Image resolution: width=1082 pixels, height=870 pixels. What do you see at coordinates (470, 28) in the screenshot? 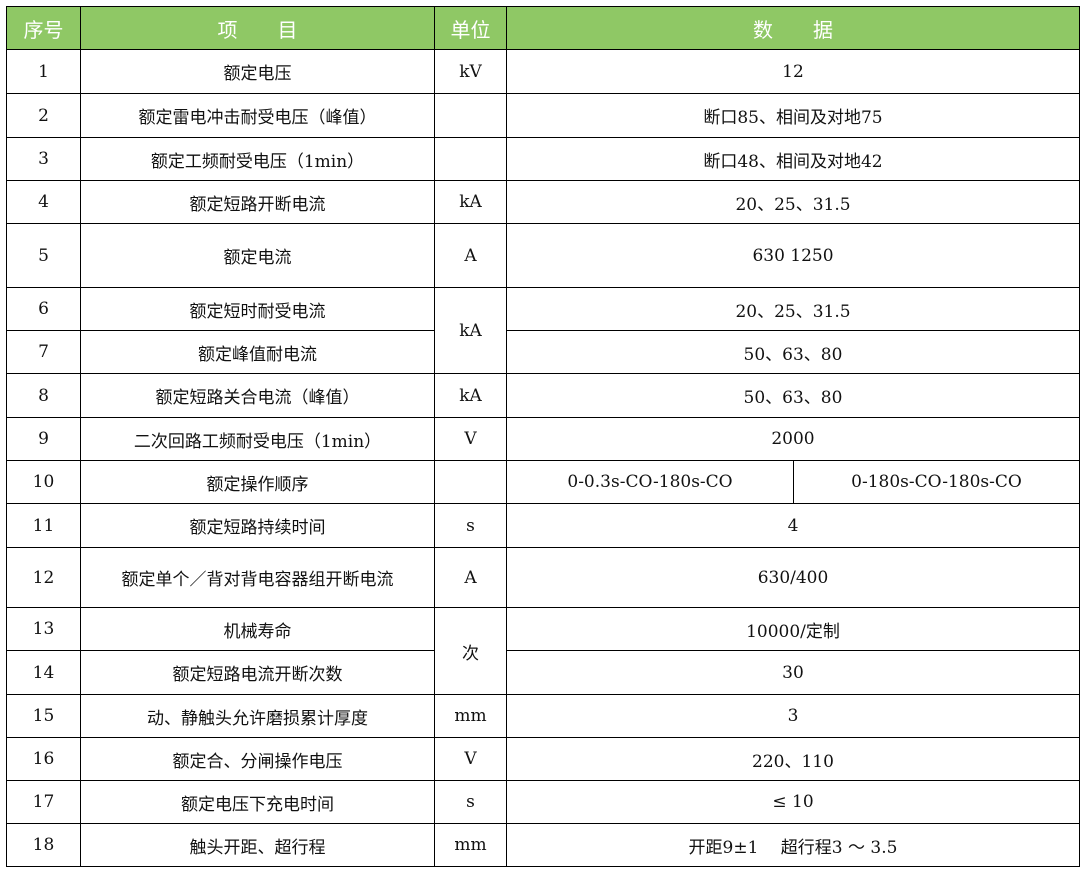
I see `header-unit: 单位` at bounding box center [470, 28].